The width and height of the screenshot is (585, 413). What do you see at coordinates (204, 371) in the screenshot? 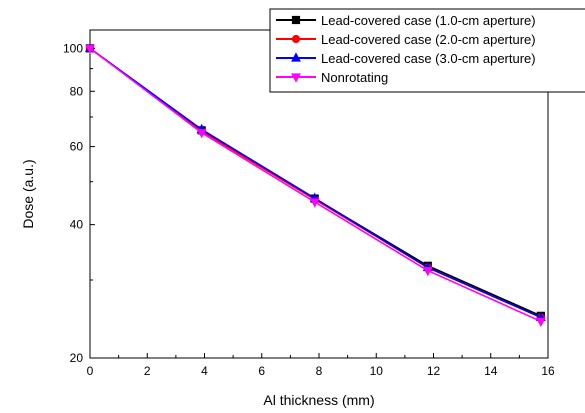
I see `x-tick-label: 4` at bounding box center [204, 371].